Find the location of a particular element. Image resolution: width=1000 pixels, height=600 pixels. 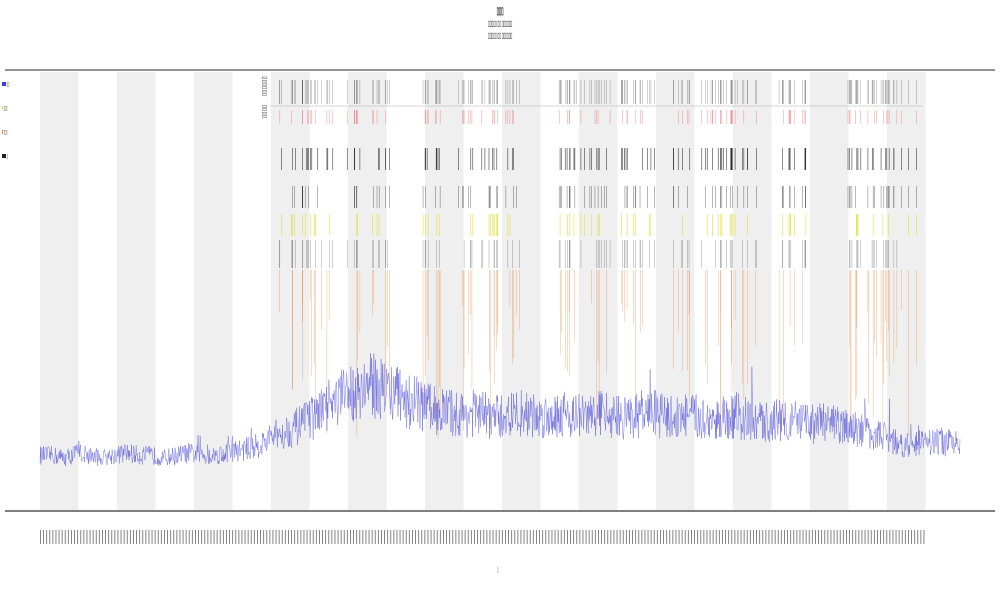

legend-item: ▯▯ is located at coordinates (8, 84).